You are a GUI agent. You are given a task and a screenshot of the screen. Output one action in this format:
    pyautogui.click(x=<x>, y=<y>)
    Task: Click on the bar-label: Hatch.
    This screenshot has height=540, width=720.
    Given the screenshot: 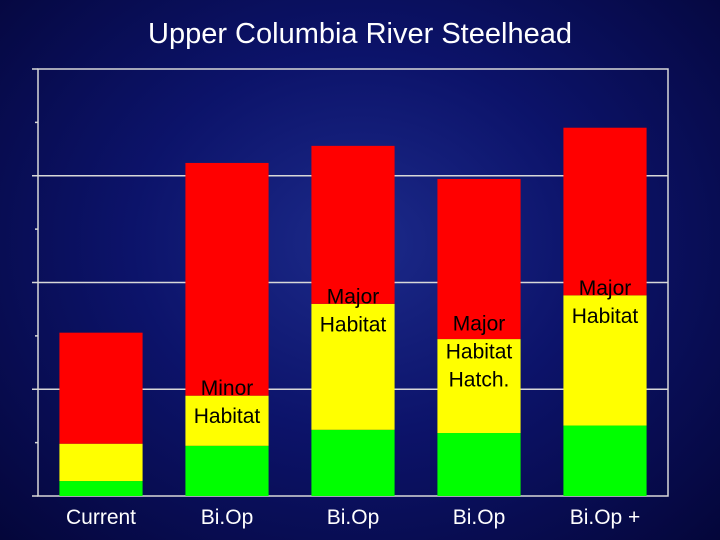 What is the action you would take?
    pyautogui.click(x=479, y=380)
    